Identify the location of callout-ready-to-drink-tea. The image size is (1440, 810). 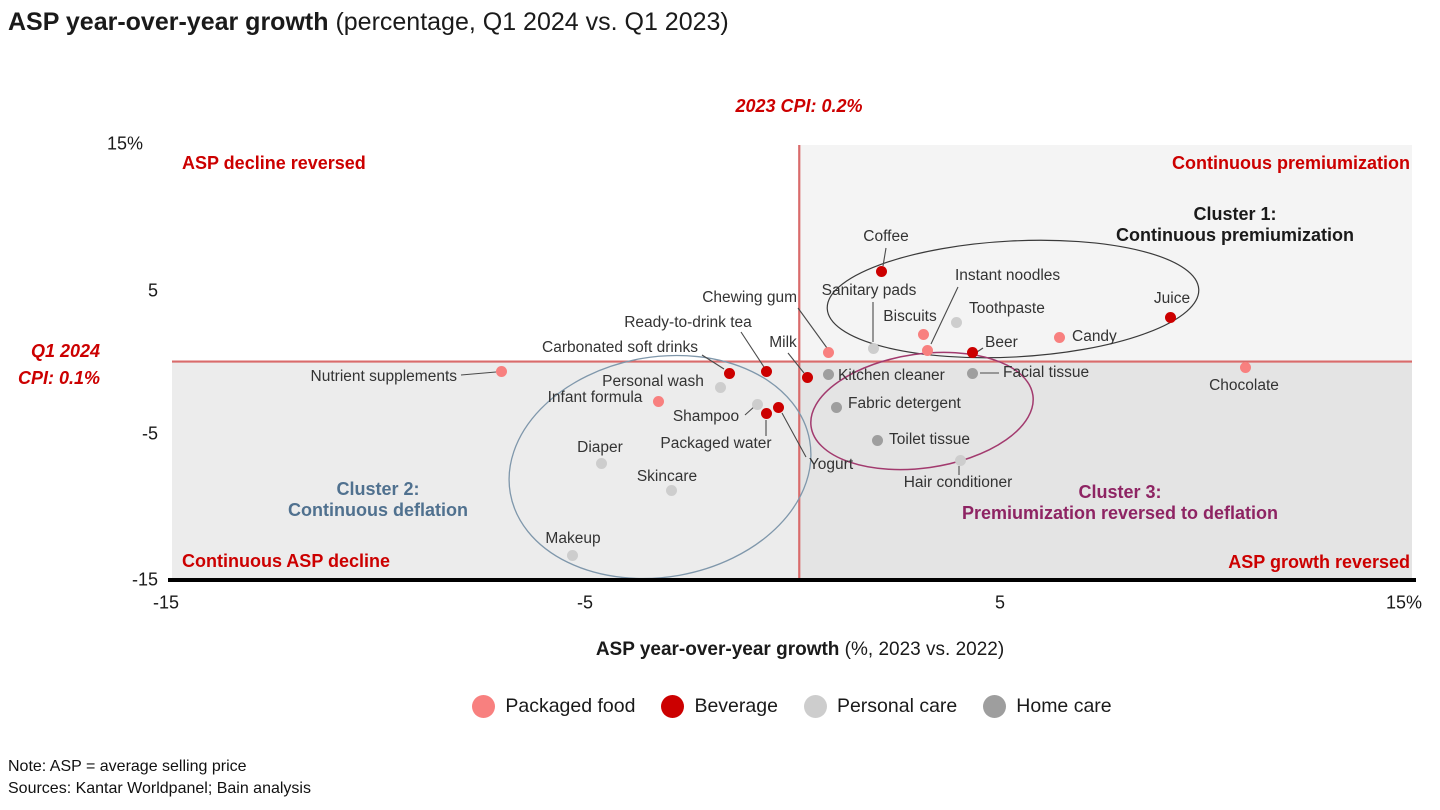
(752, 349).